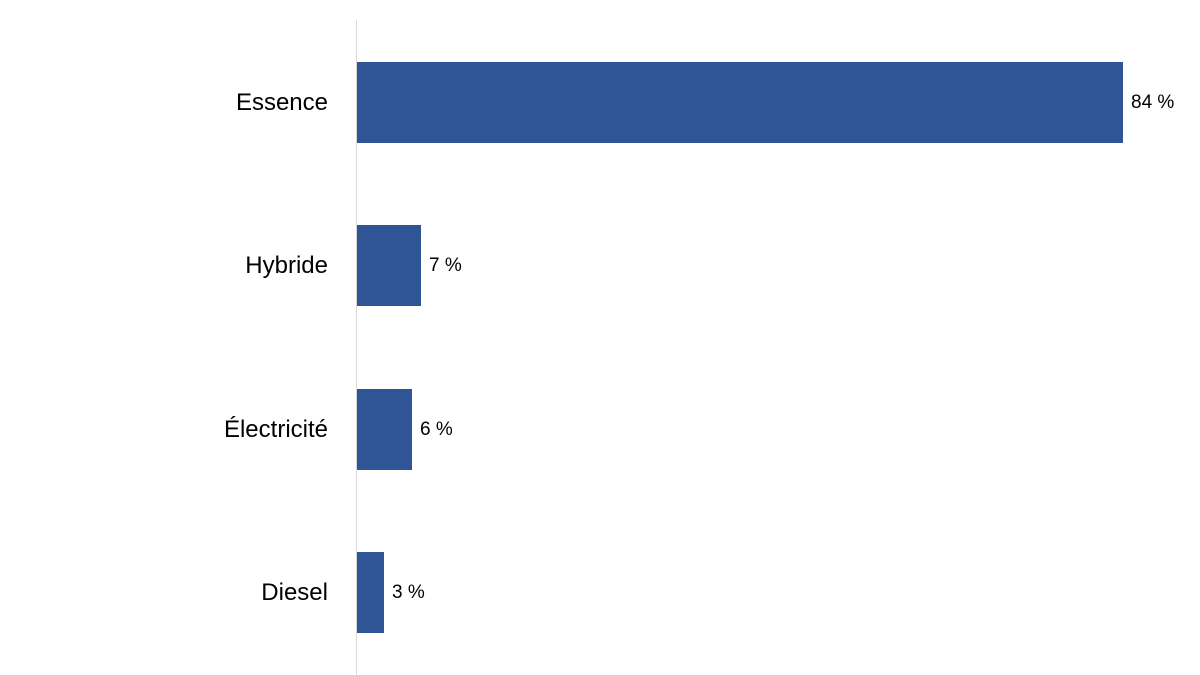  Describe the element at coordinates (436, 429) in the screenshot. I see `value-label: 6 %` at that location.